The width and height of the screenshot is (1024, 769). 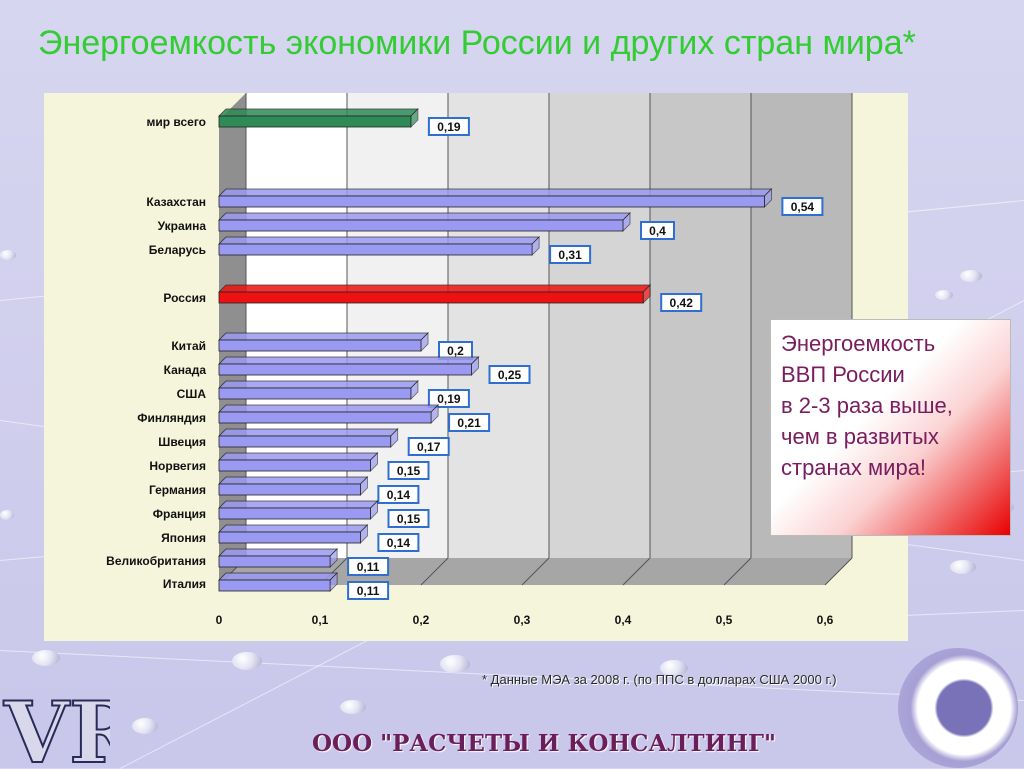 What do you see at coordinates (176, 202) in the screenshot?
I see `category-label: Казахстан` at bounding box center [176, 202].